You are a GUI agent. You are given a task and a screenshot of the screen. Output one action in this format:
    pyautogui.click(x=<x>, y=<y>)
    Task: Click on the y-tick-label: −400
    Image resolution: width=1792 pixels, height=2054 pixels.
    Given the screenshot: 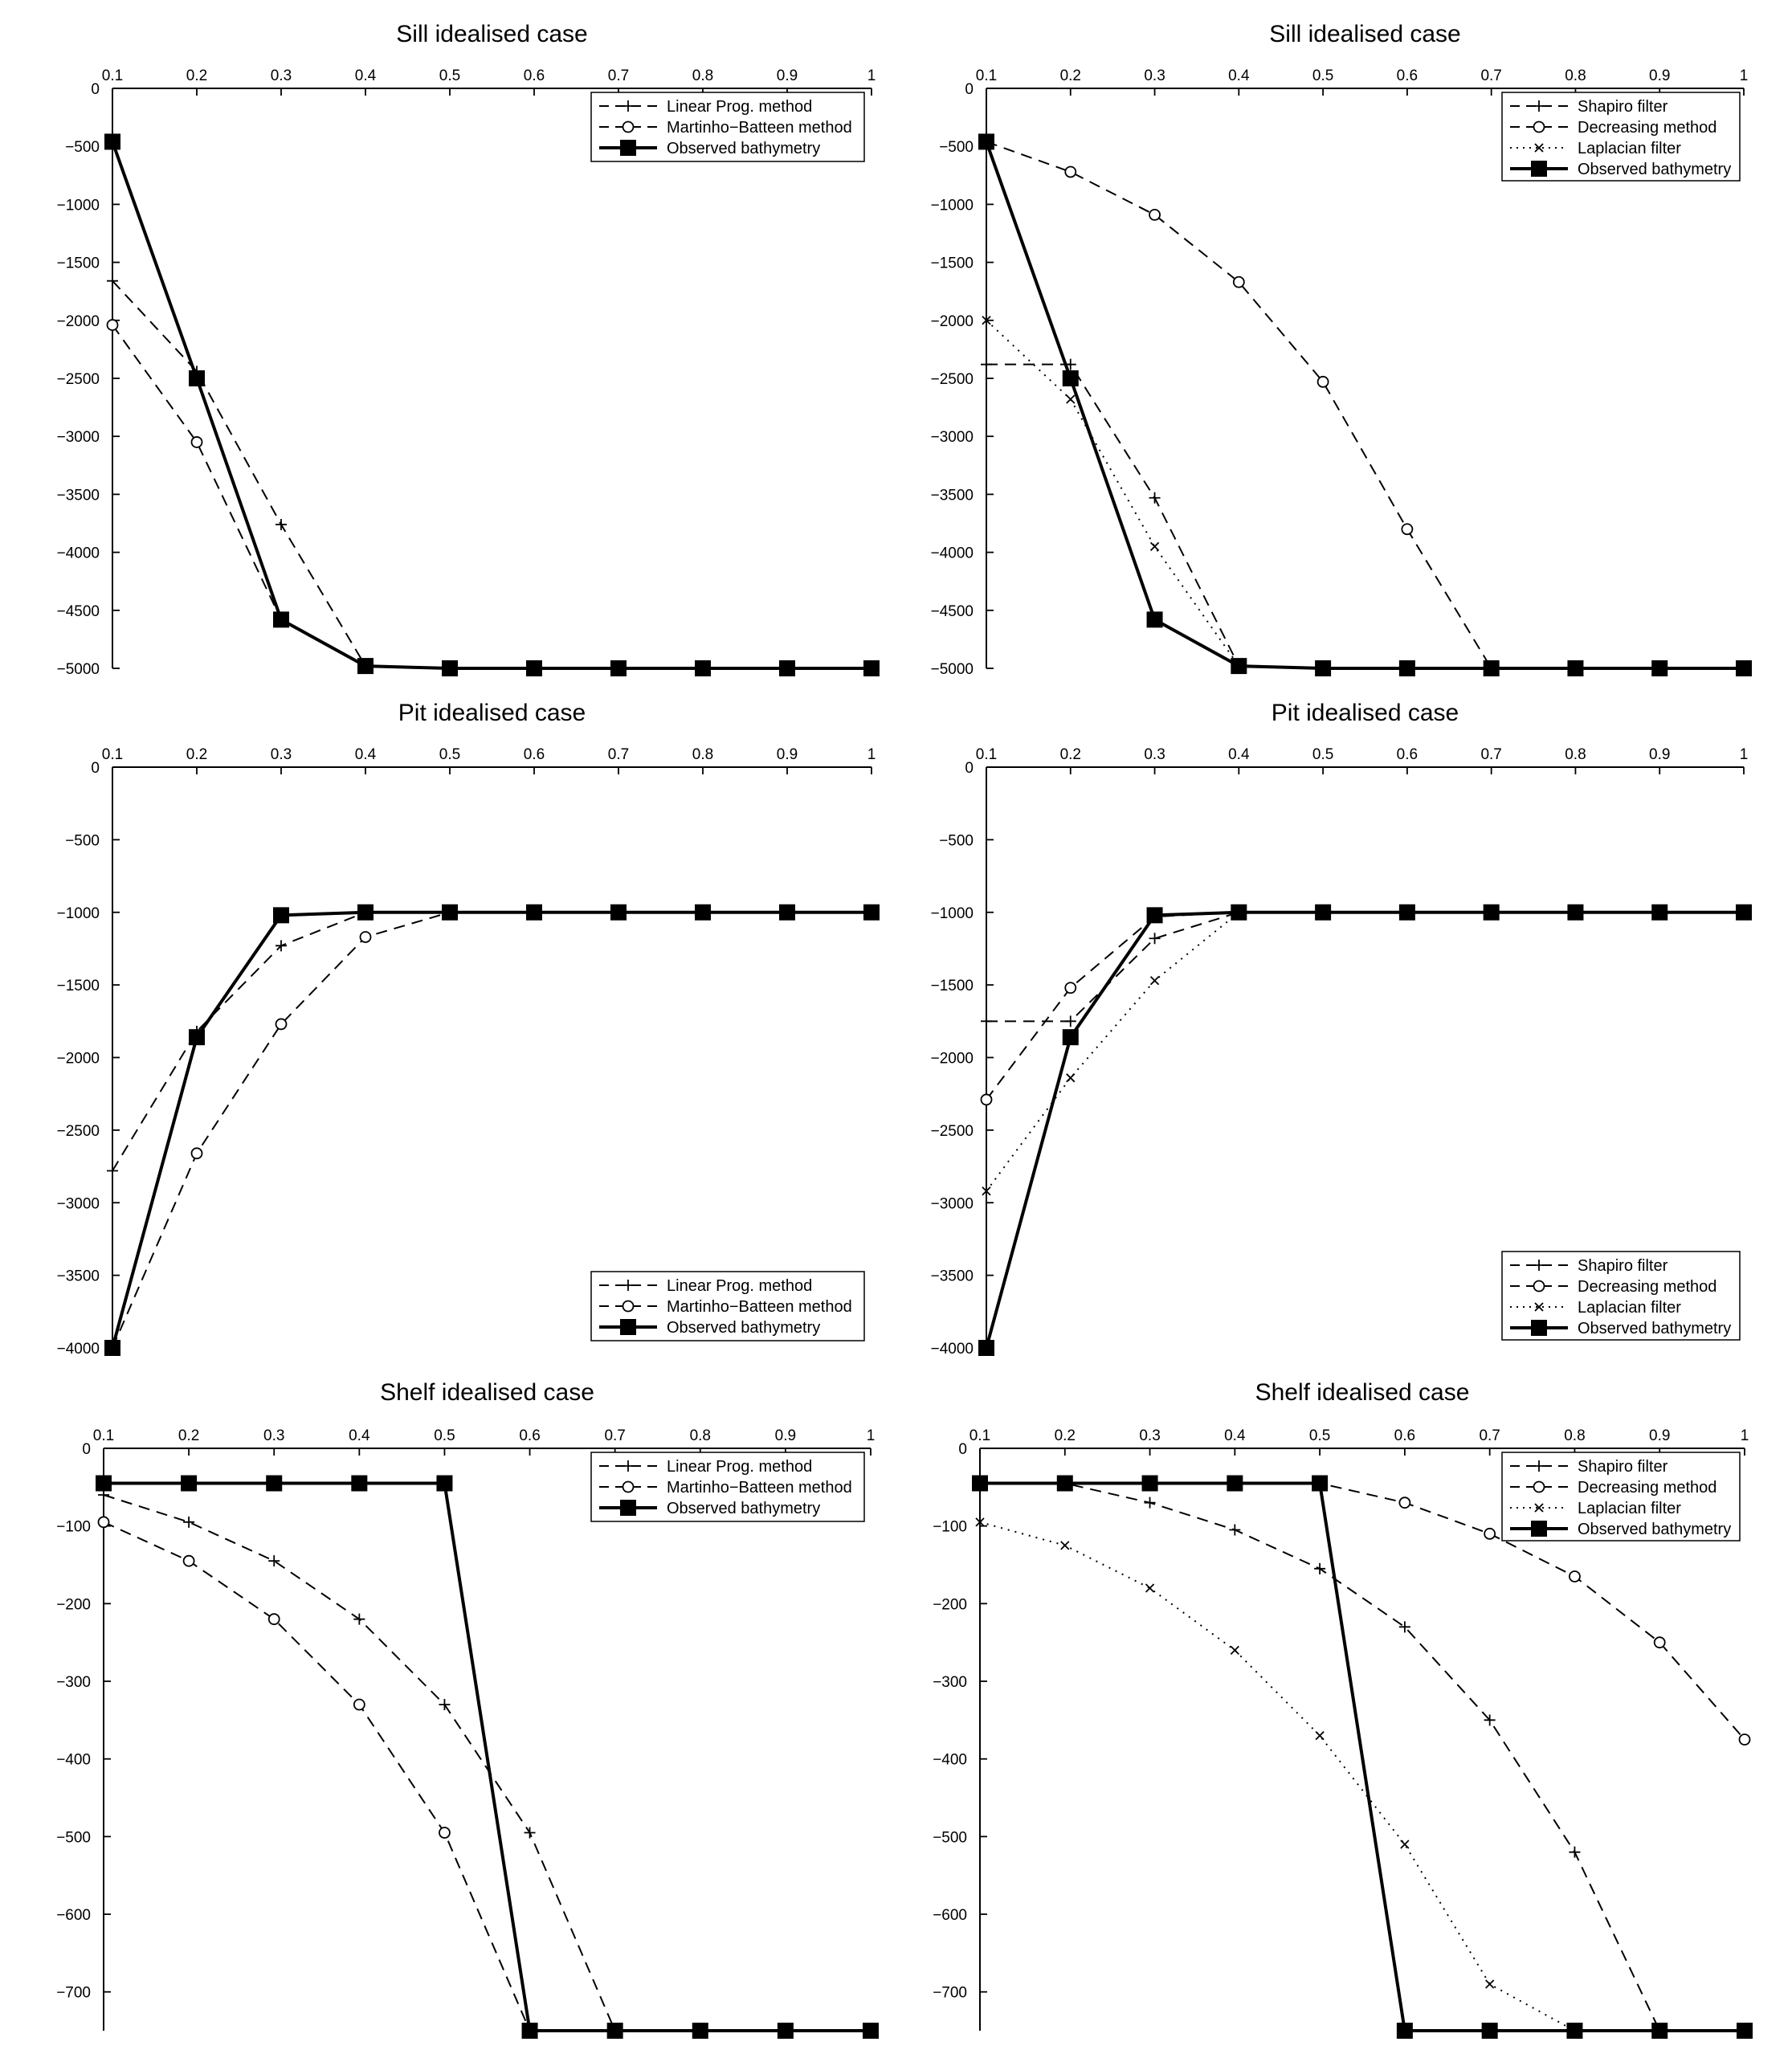 What is the action you would take?
    pyautogui.click(x=950, y=1761)
    